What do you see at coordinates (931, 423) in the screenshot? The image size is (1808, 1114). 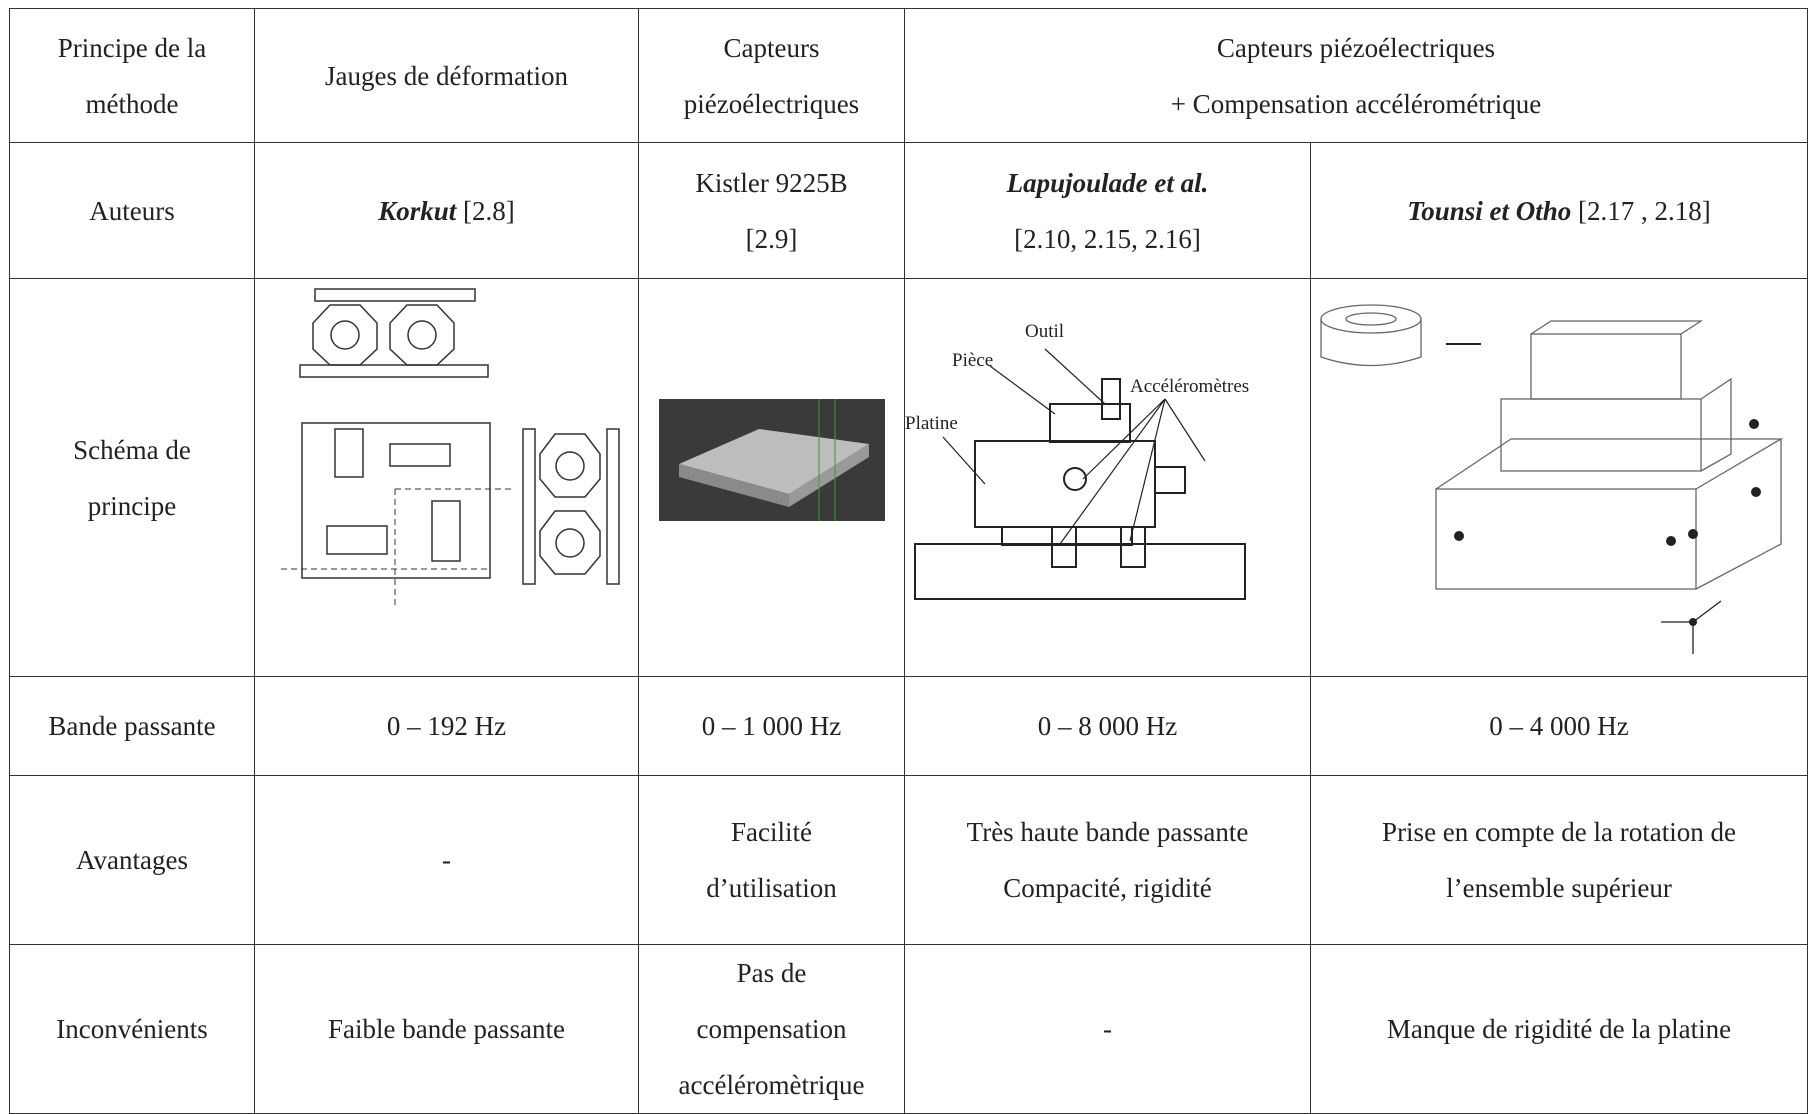 I see `figure-label: Platine` at bounding box center [931, 423].